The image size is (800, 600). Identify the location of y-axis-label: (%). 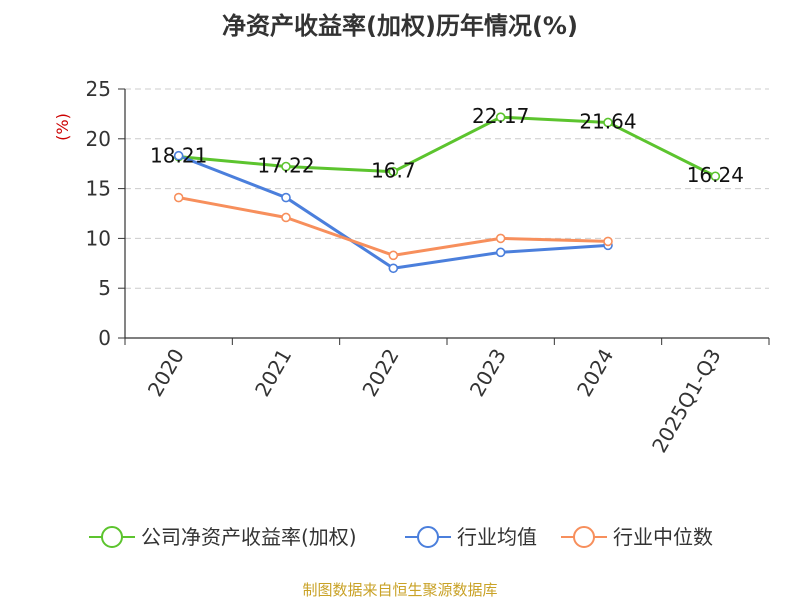
(62, 127).